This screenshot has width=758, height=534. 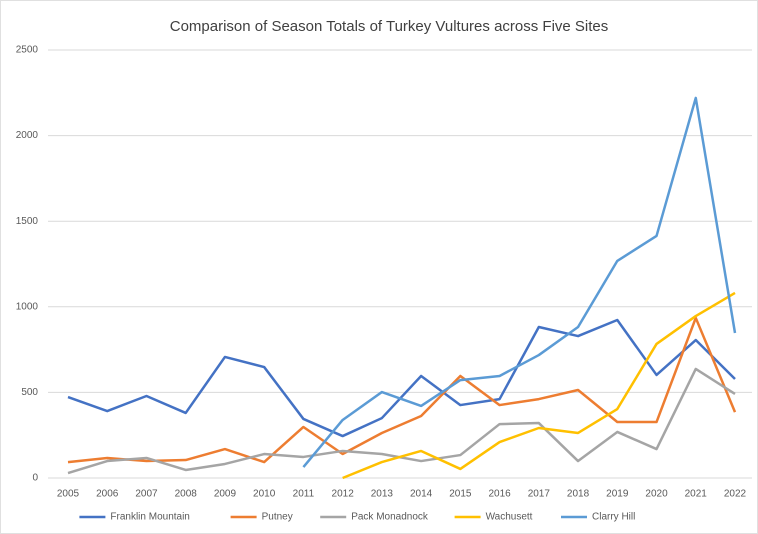 What do you see at coordinates (617, 494) in the screenshot?
I see `x-tick-label: 2019` at bounding box center [617, 494].